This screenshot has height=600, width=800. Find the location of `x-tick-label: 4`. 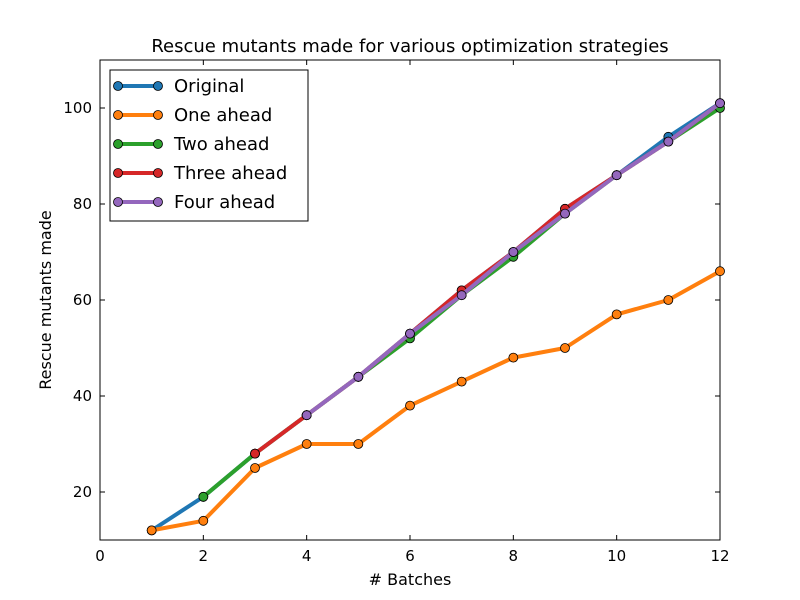

x-tick-label: 4 is located at coordinates (307, 556).